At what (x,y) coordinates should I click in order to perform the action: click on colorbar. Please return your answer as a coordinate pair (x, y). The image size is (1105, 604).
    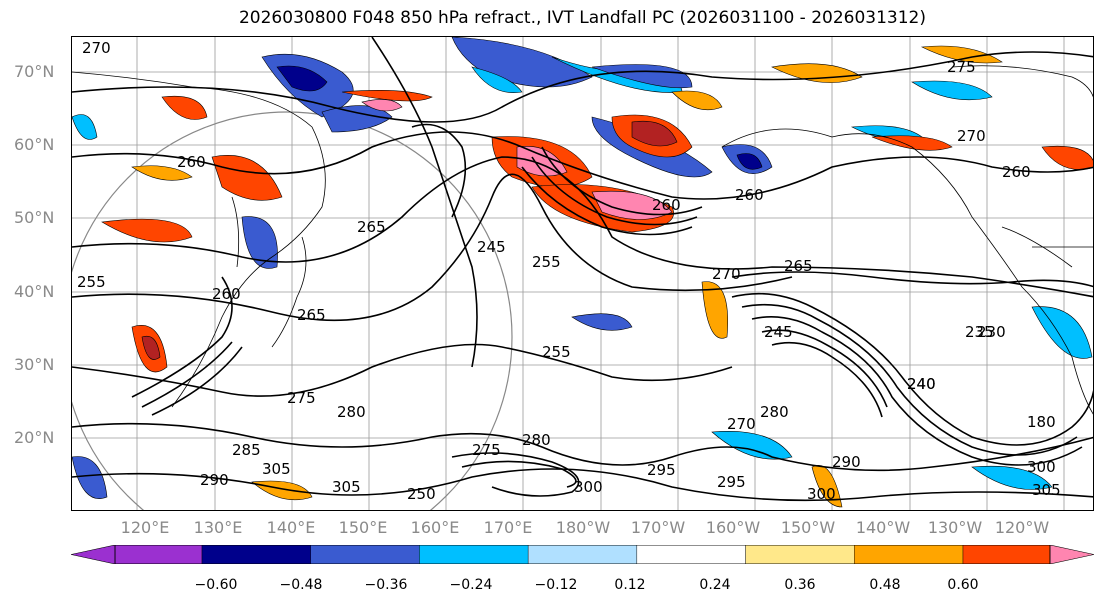
    Looking at the image, I should click on (582, 554).